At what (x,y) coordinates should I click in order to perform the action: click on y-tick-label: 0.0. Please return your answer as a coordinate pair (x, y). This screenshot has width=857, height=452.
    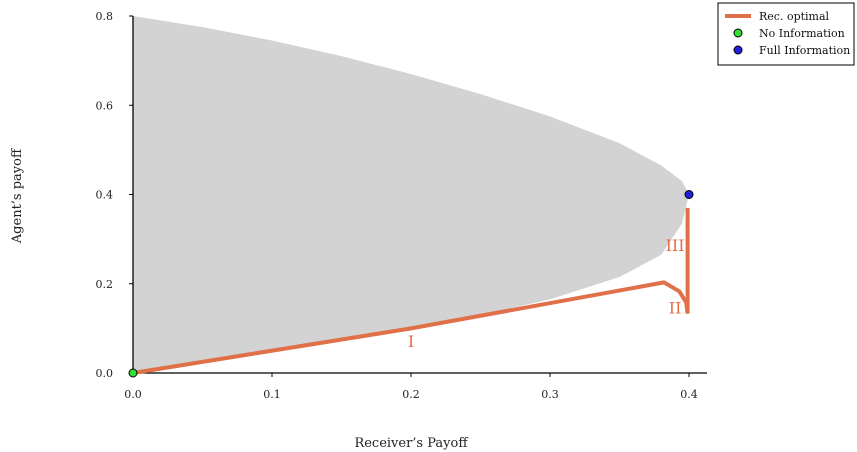
    Looking at the image, I should click on (105, 373).